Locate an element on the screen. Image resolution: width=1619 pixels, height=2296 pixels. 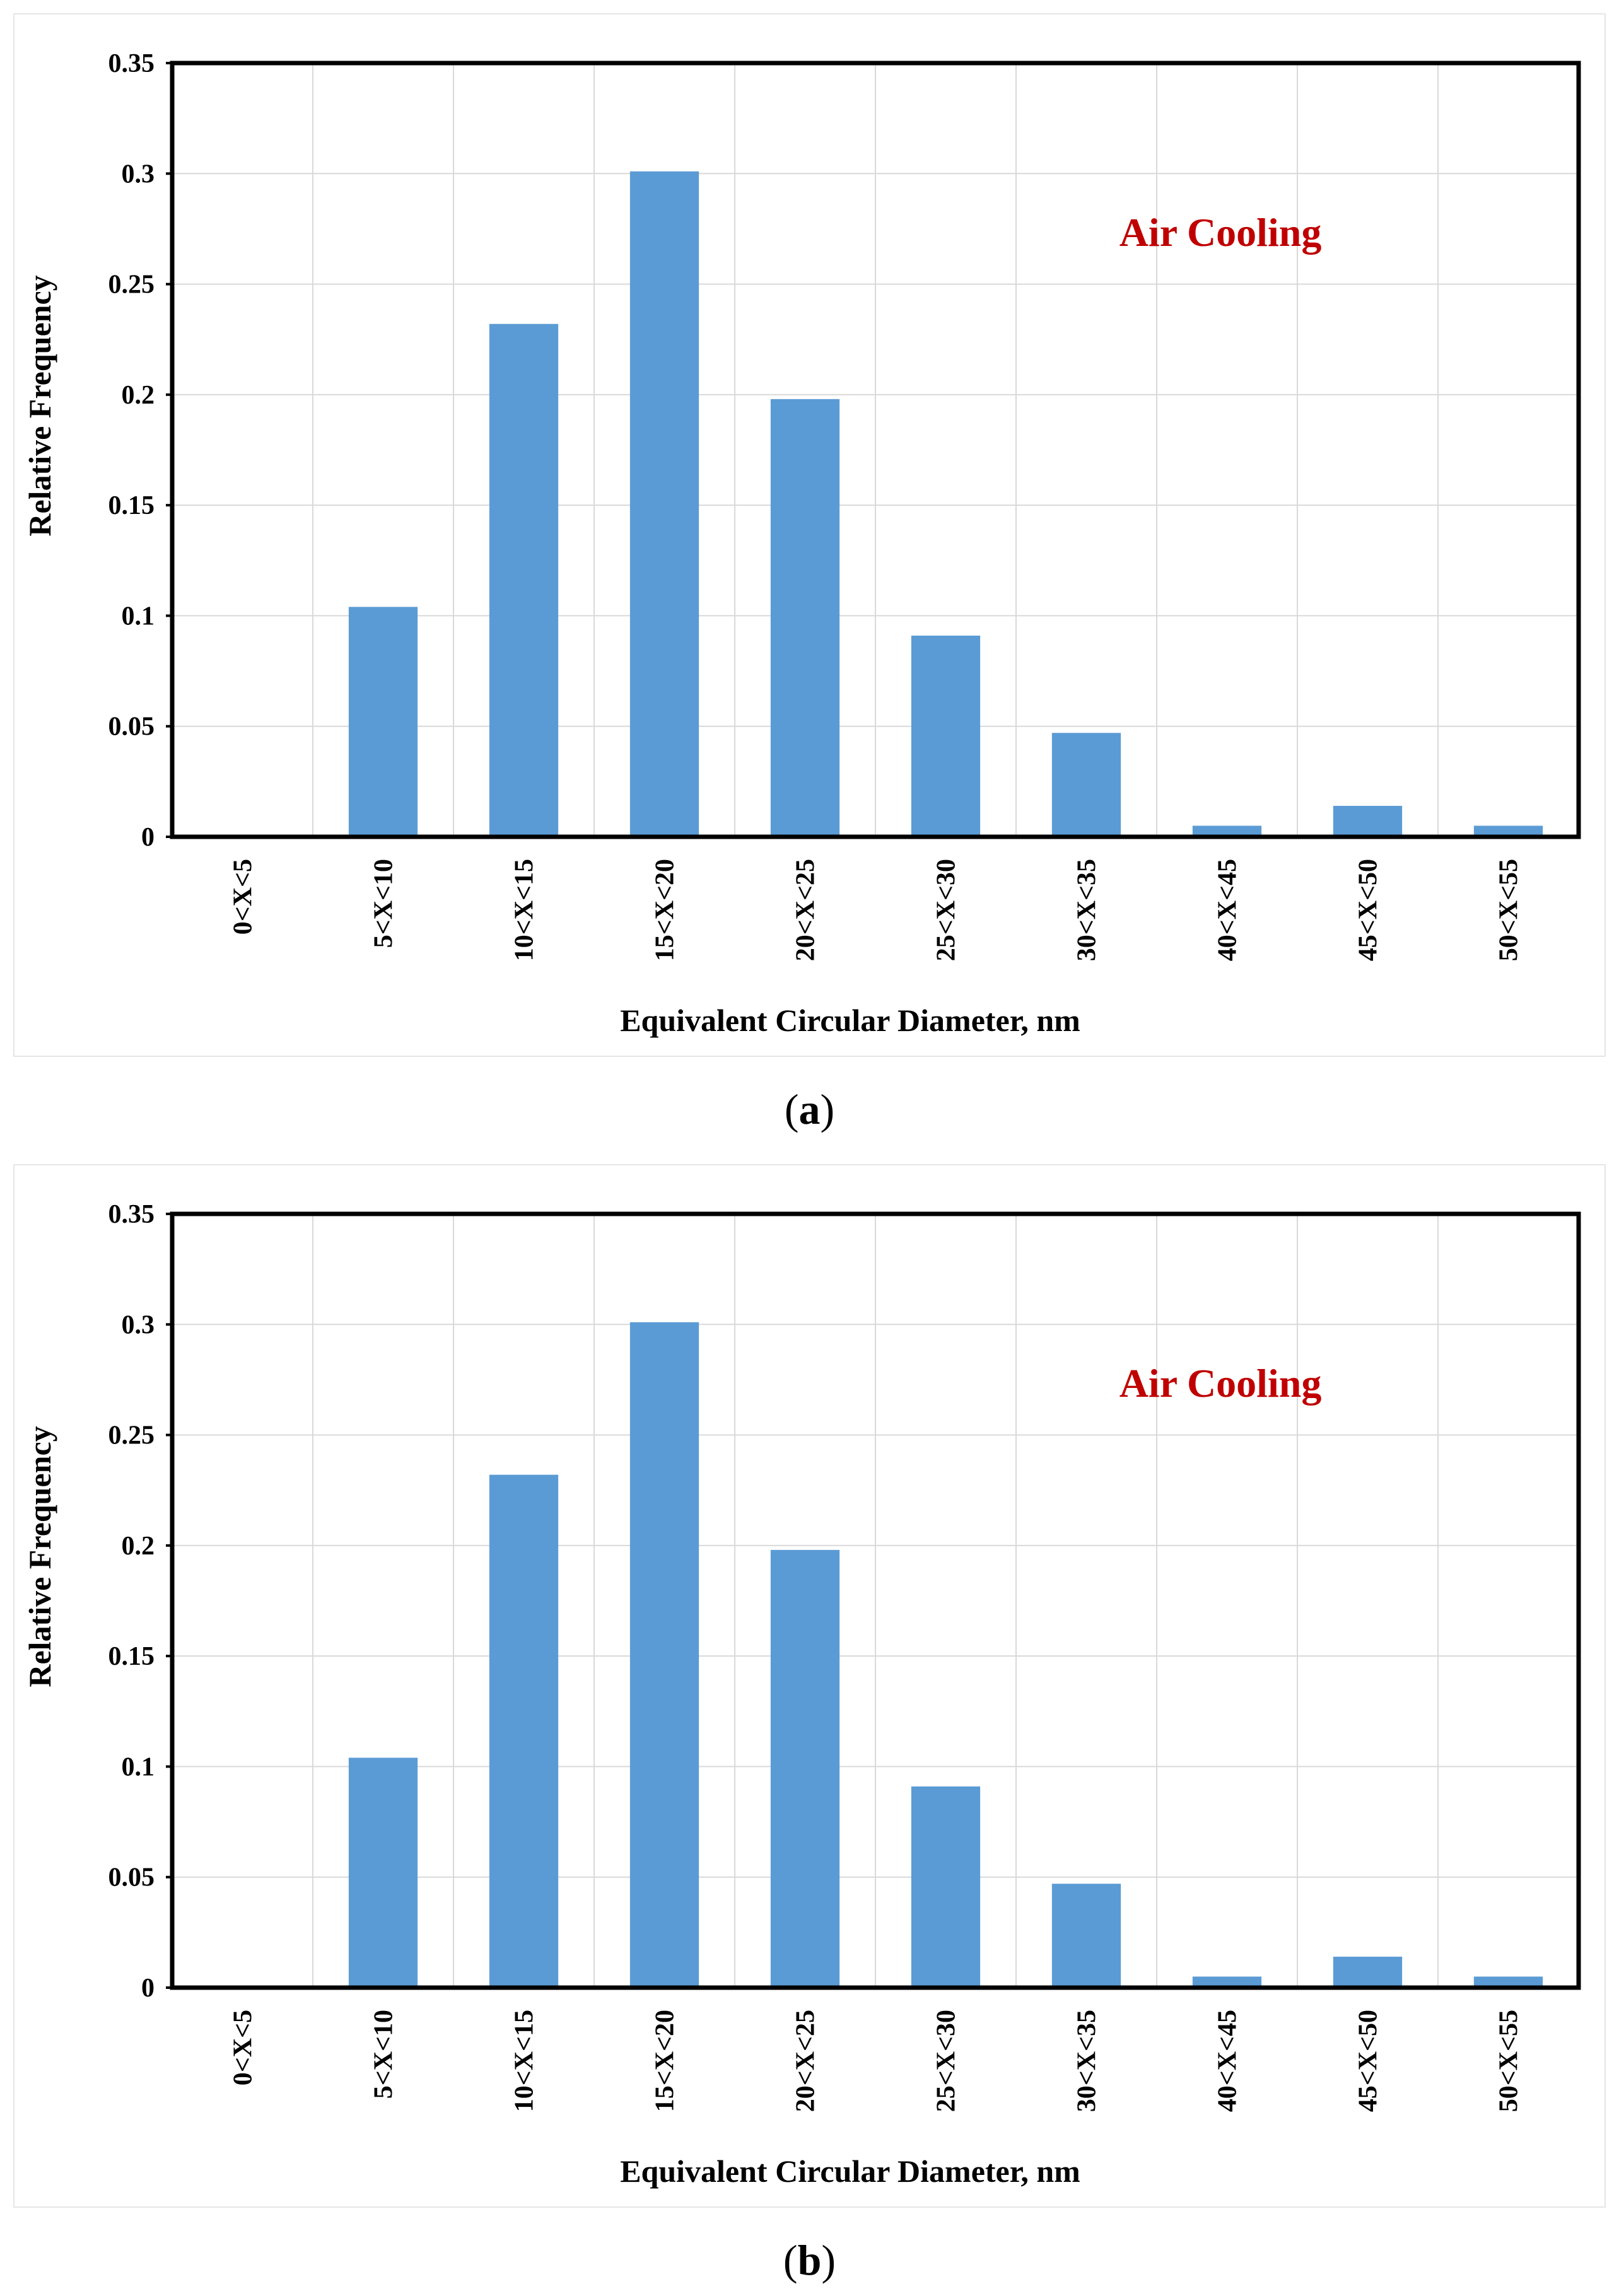
panel-caption-a: (a) is located at coordinates (809, 1113).